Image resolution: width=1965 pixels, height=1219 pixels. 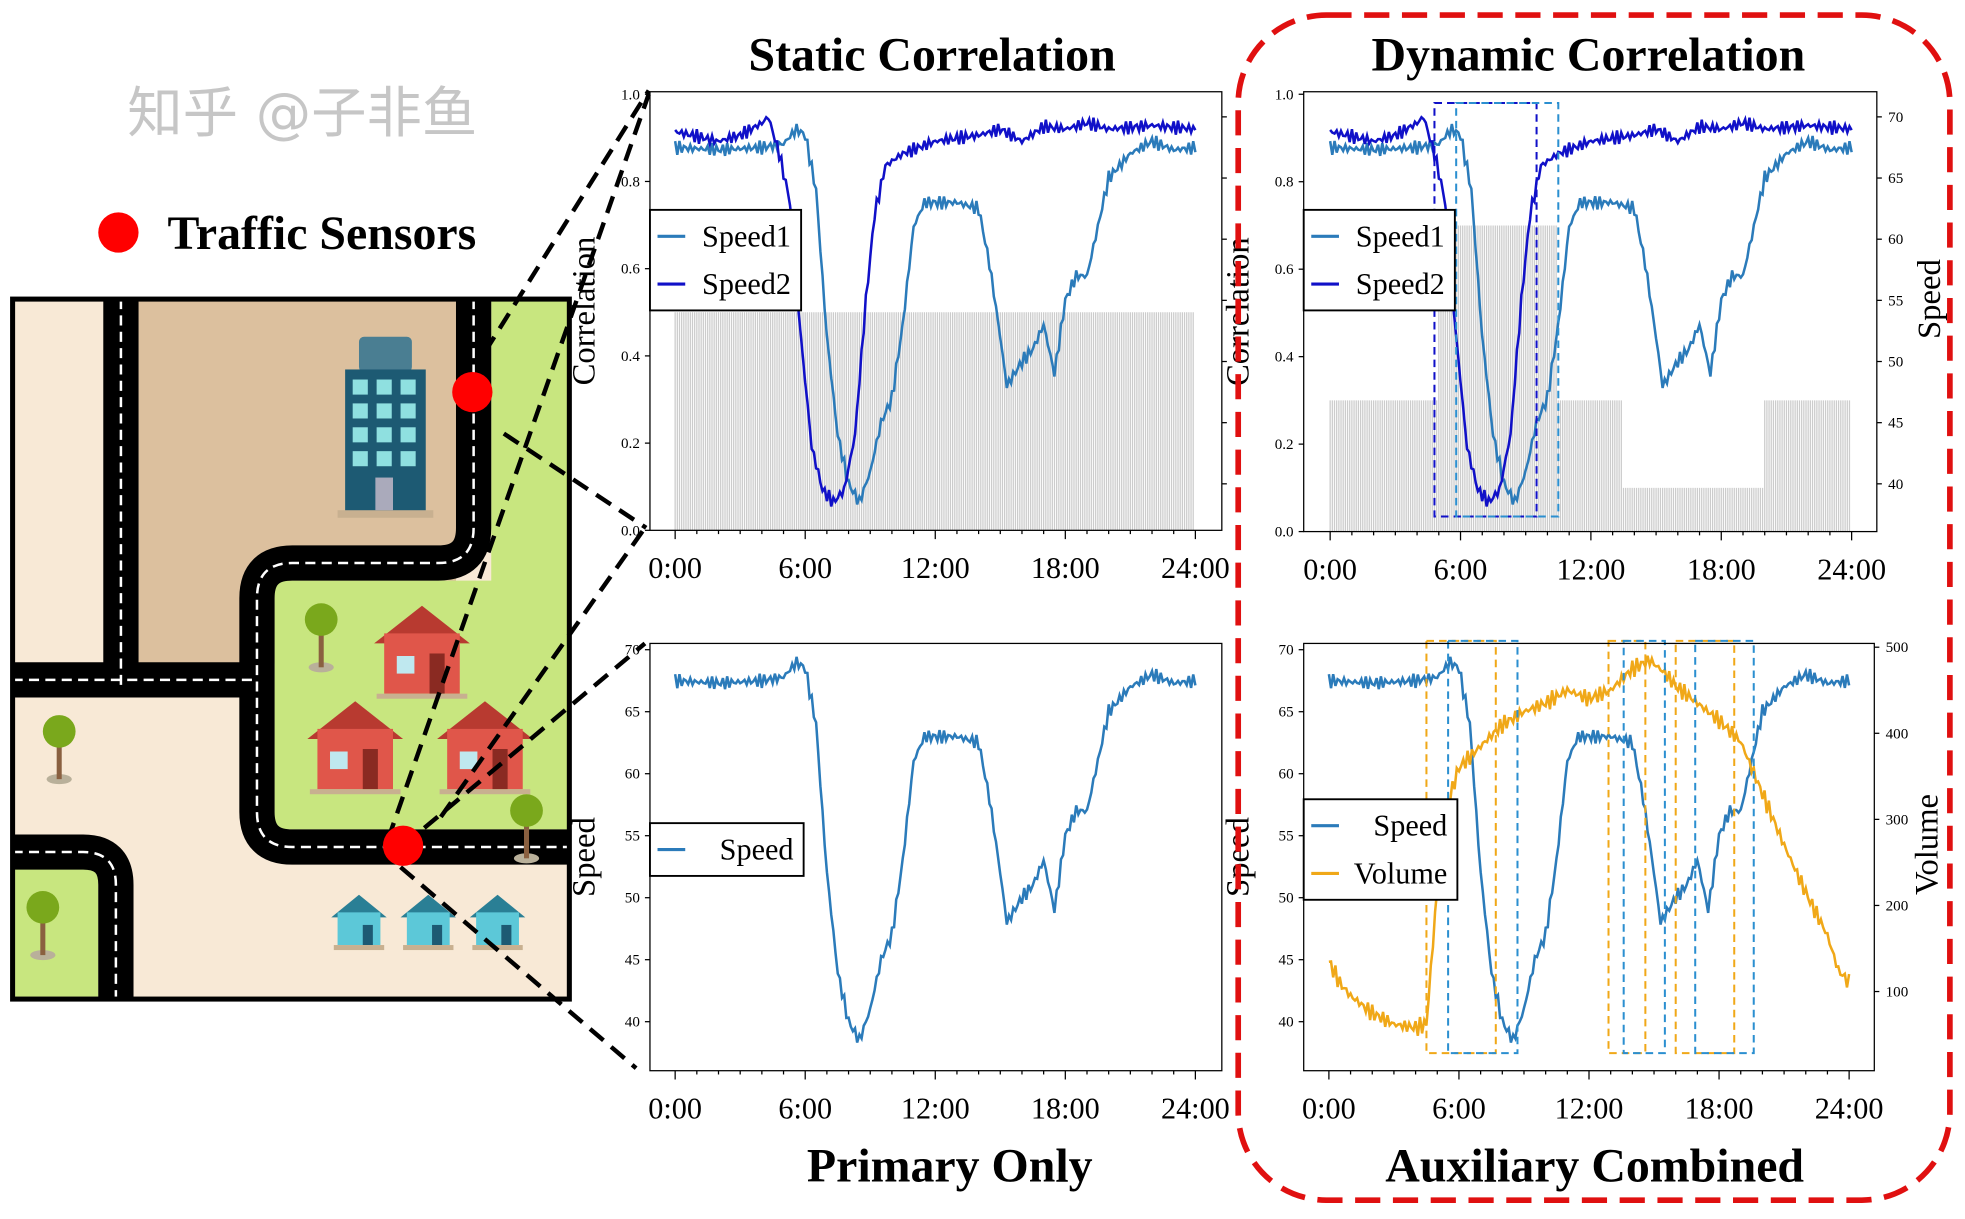 What do you see at coordinates (757, 850) in the screenshot?
I see `legend-label: Speed` at bounding box center [757, 850].